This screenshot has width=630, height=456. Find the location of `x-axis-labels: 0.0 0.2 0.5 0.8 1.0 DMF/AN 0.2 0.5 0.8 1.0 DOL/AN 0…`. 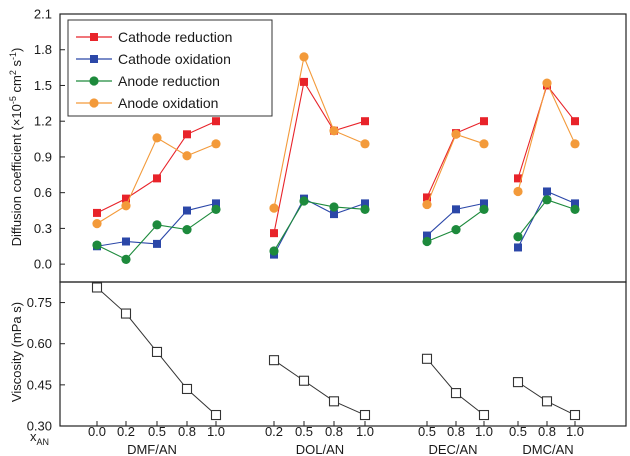

x-axis-labels: 0.0 0.2 0.5 0.8 1.0 DMF/AN 0.2 0.5 0.8 1.0 DOL/AN 0… is located at coordinates (336, 438).